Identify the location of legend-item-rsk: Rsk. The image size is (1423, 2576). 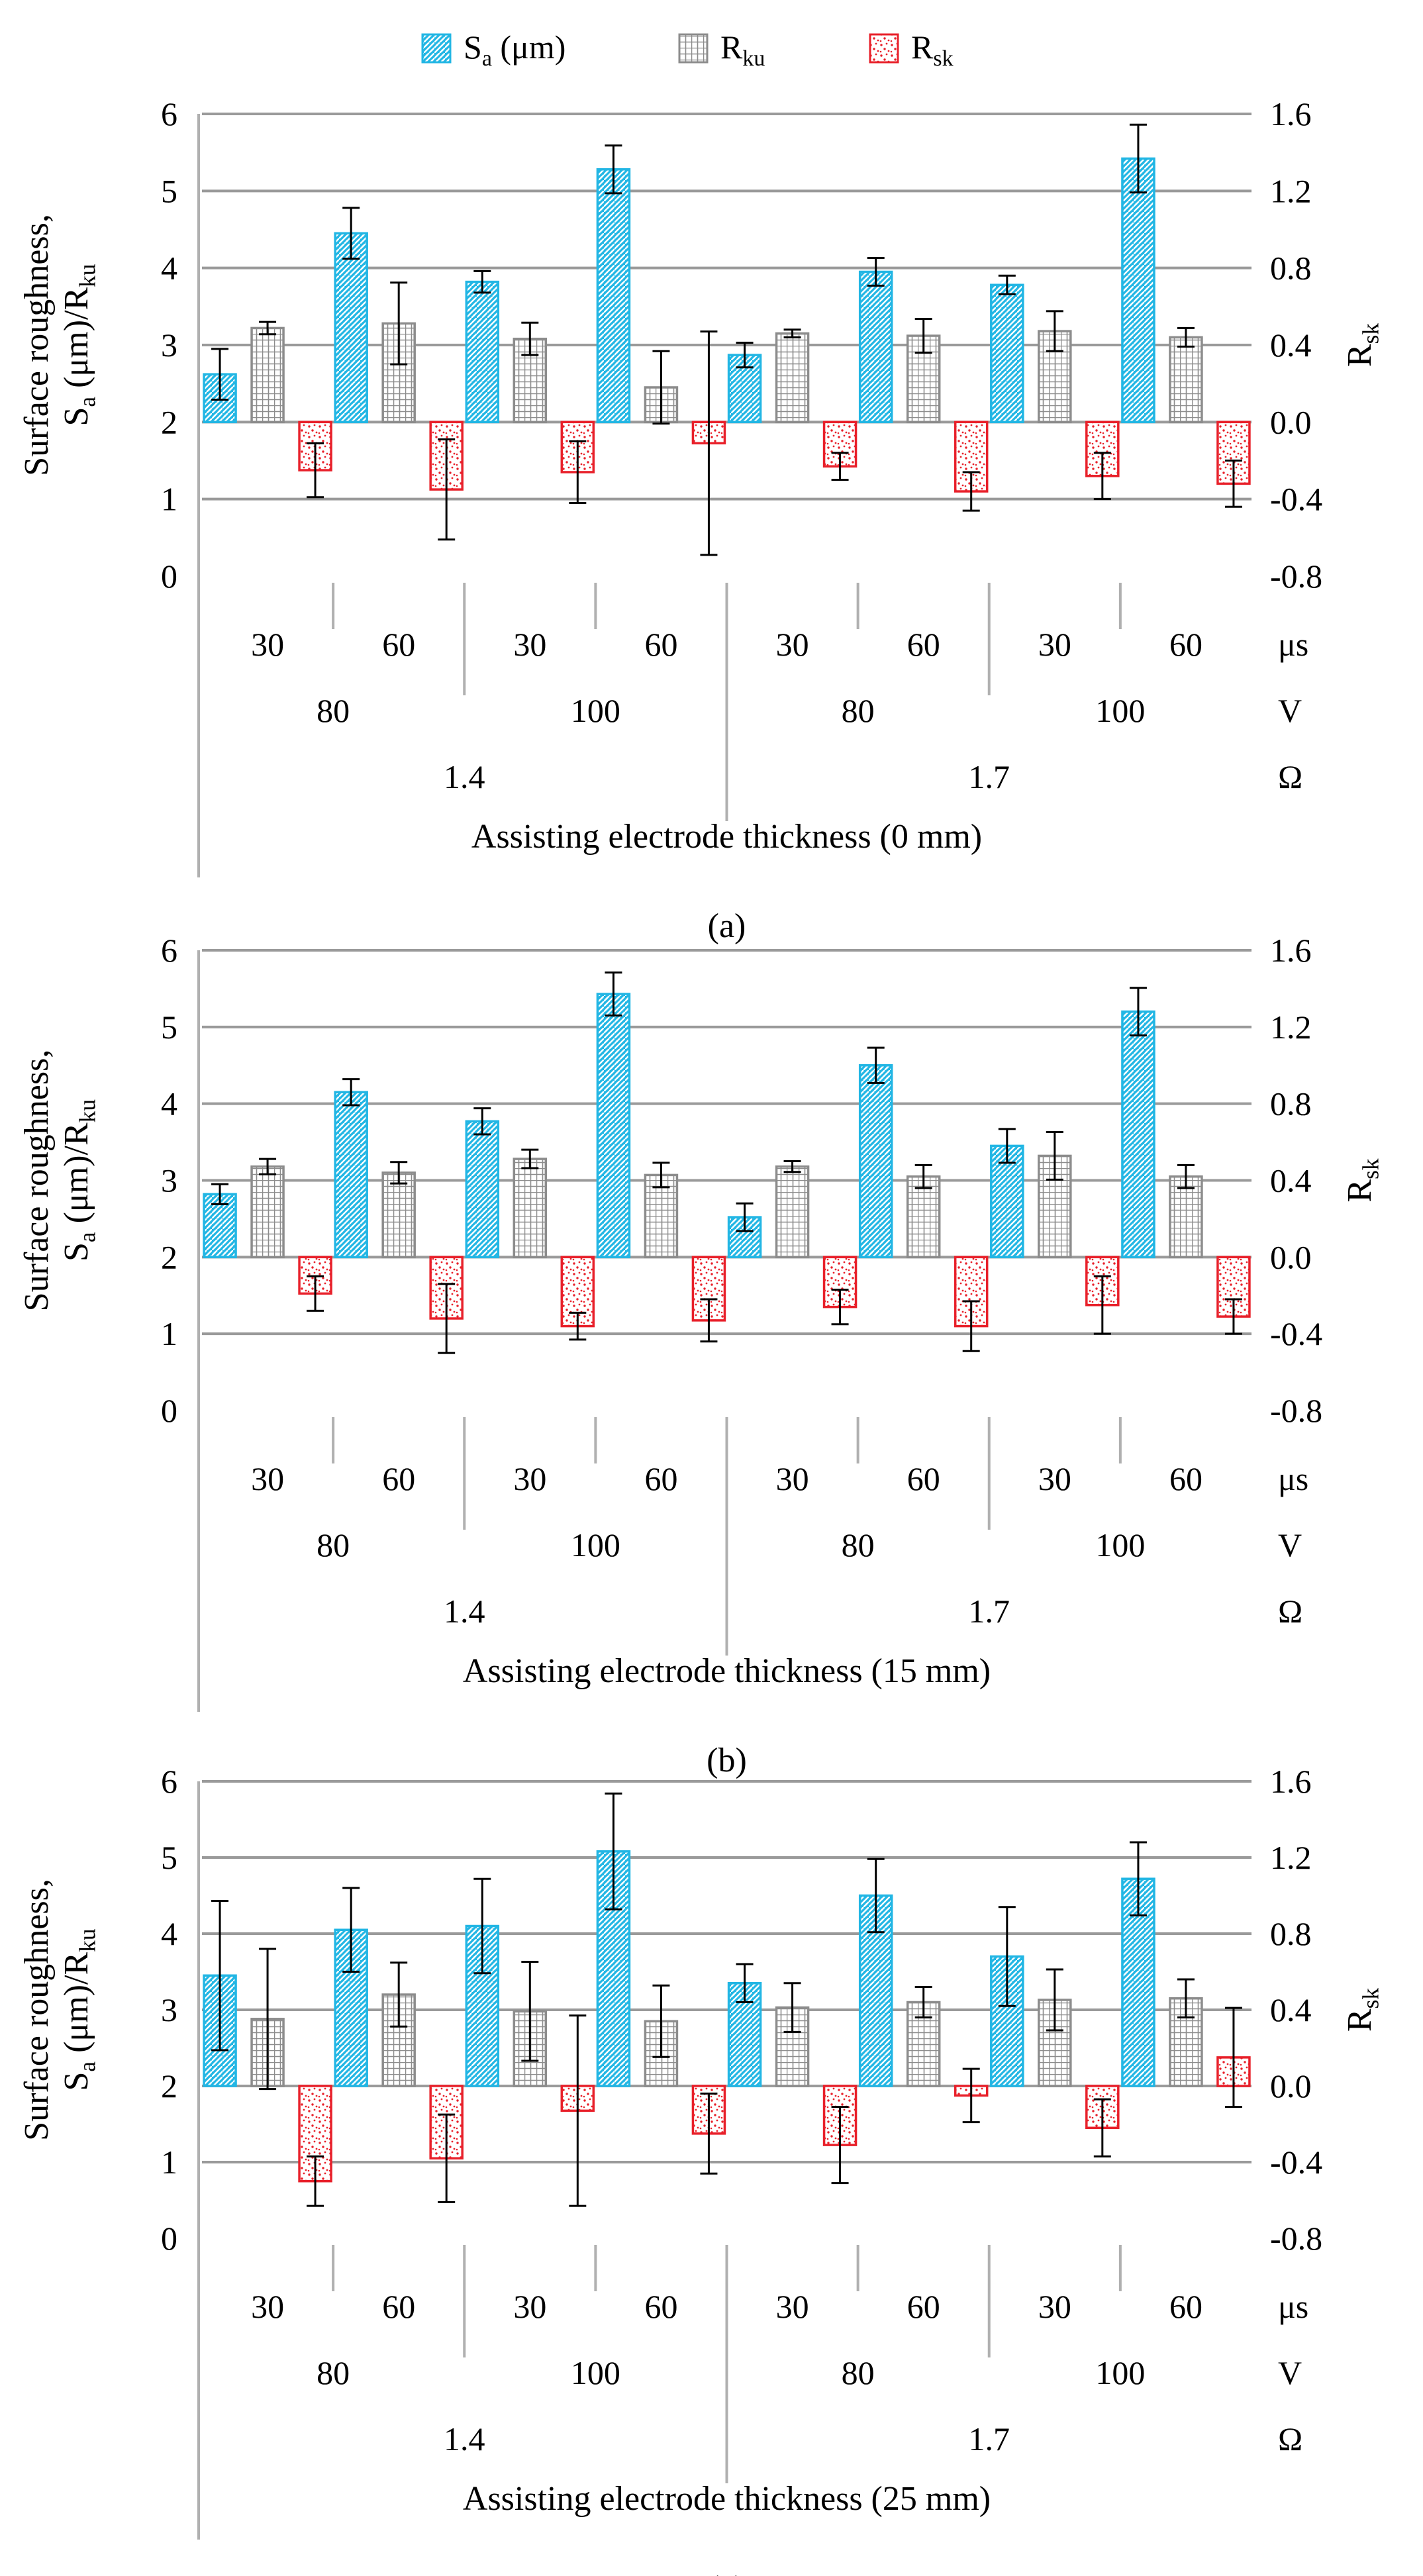
(911, 49).